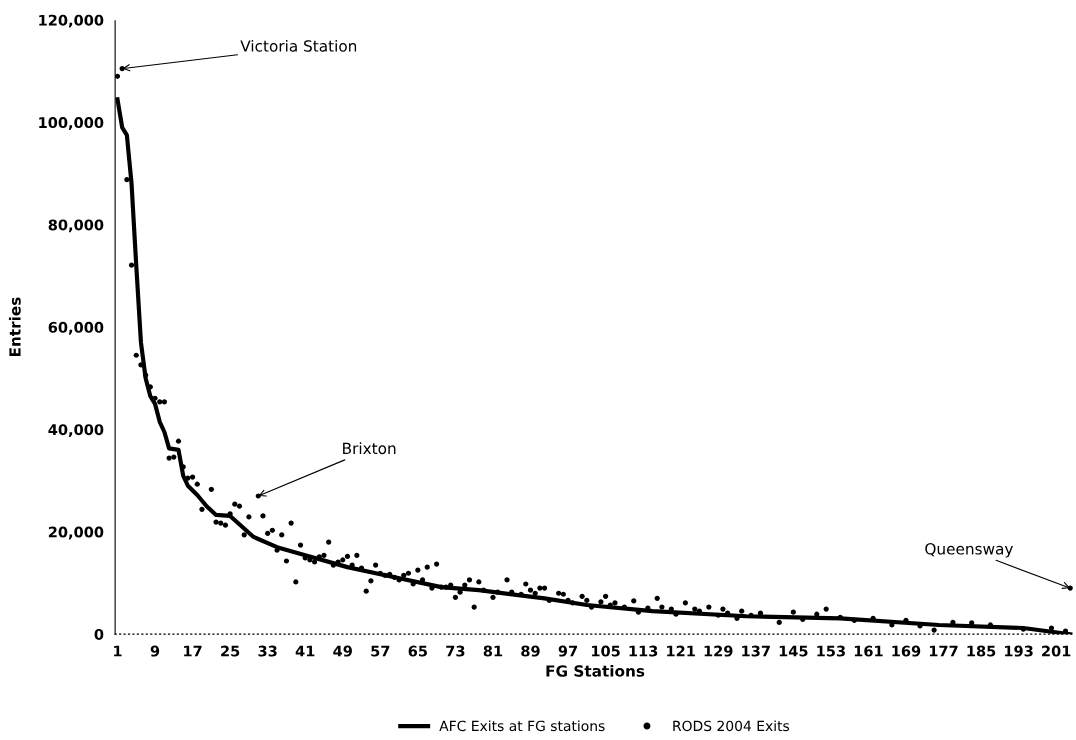 This screenshot has width=1076, height=740. Describe the element at coordinates (969, 550) in the screenshot. I see `annotation: Queensway` at that location.